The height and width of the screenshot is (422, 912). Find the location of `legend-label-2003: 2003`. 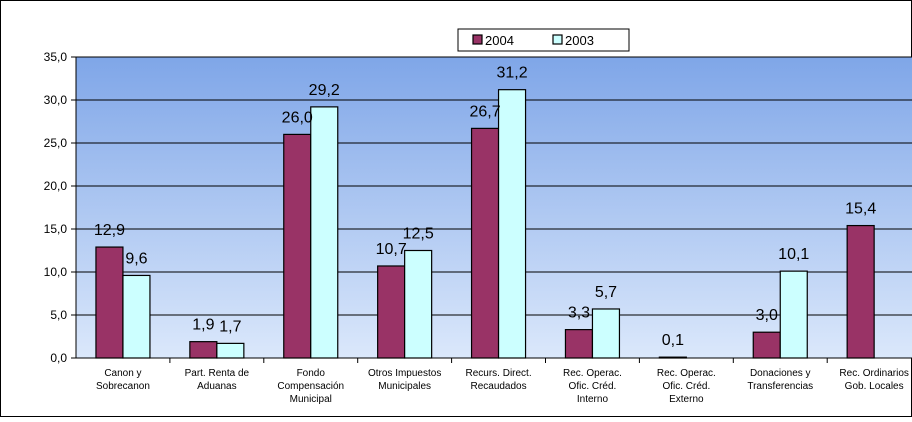

legend-label-2003: 2003 is located at coordinates (579, 40).